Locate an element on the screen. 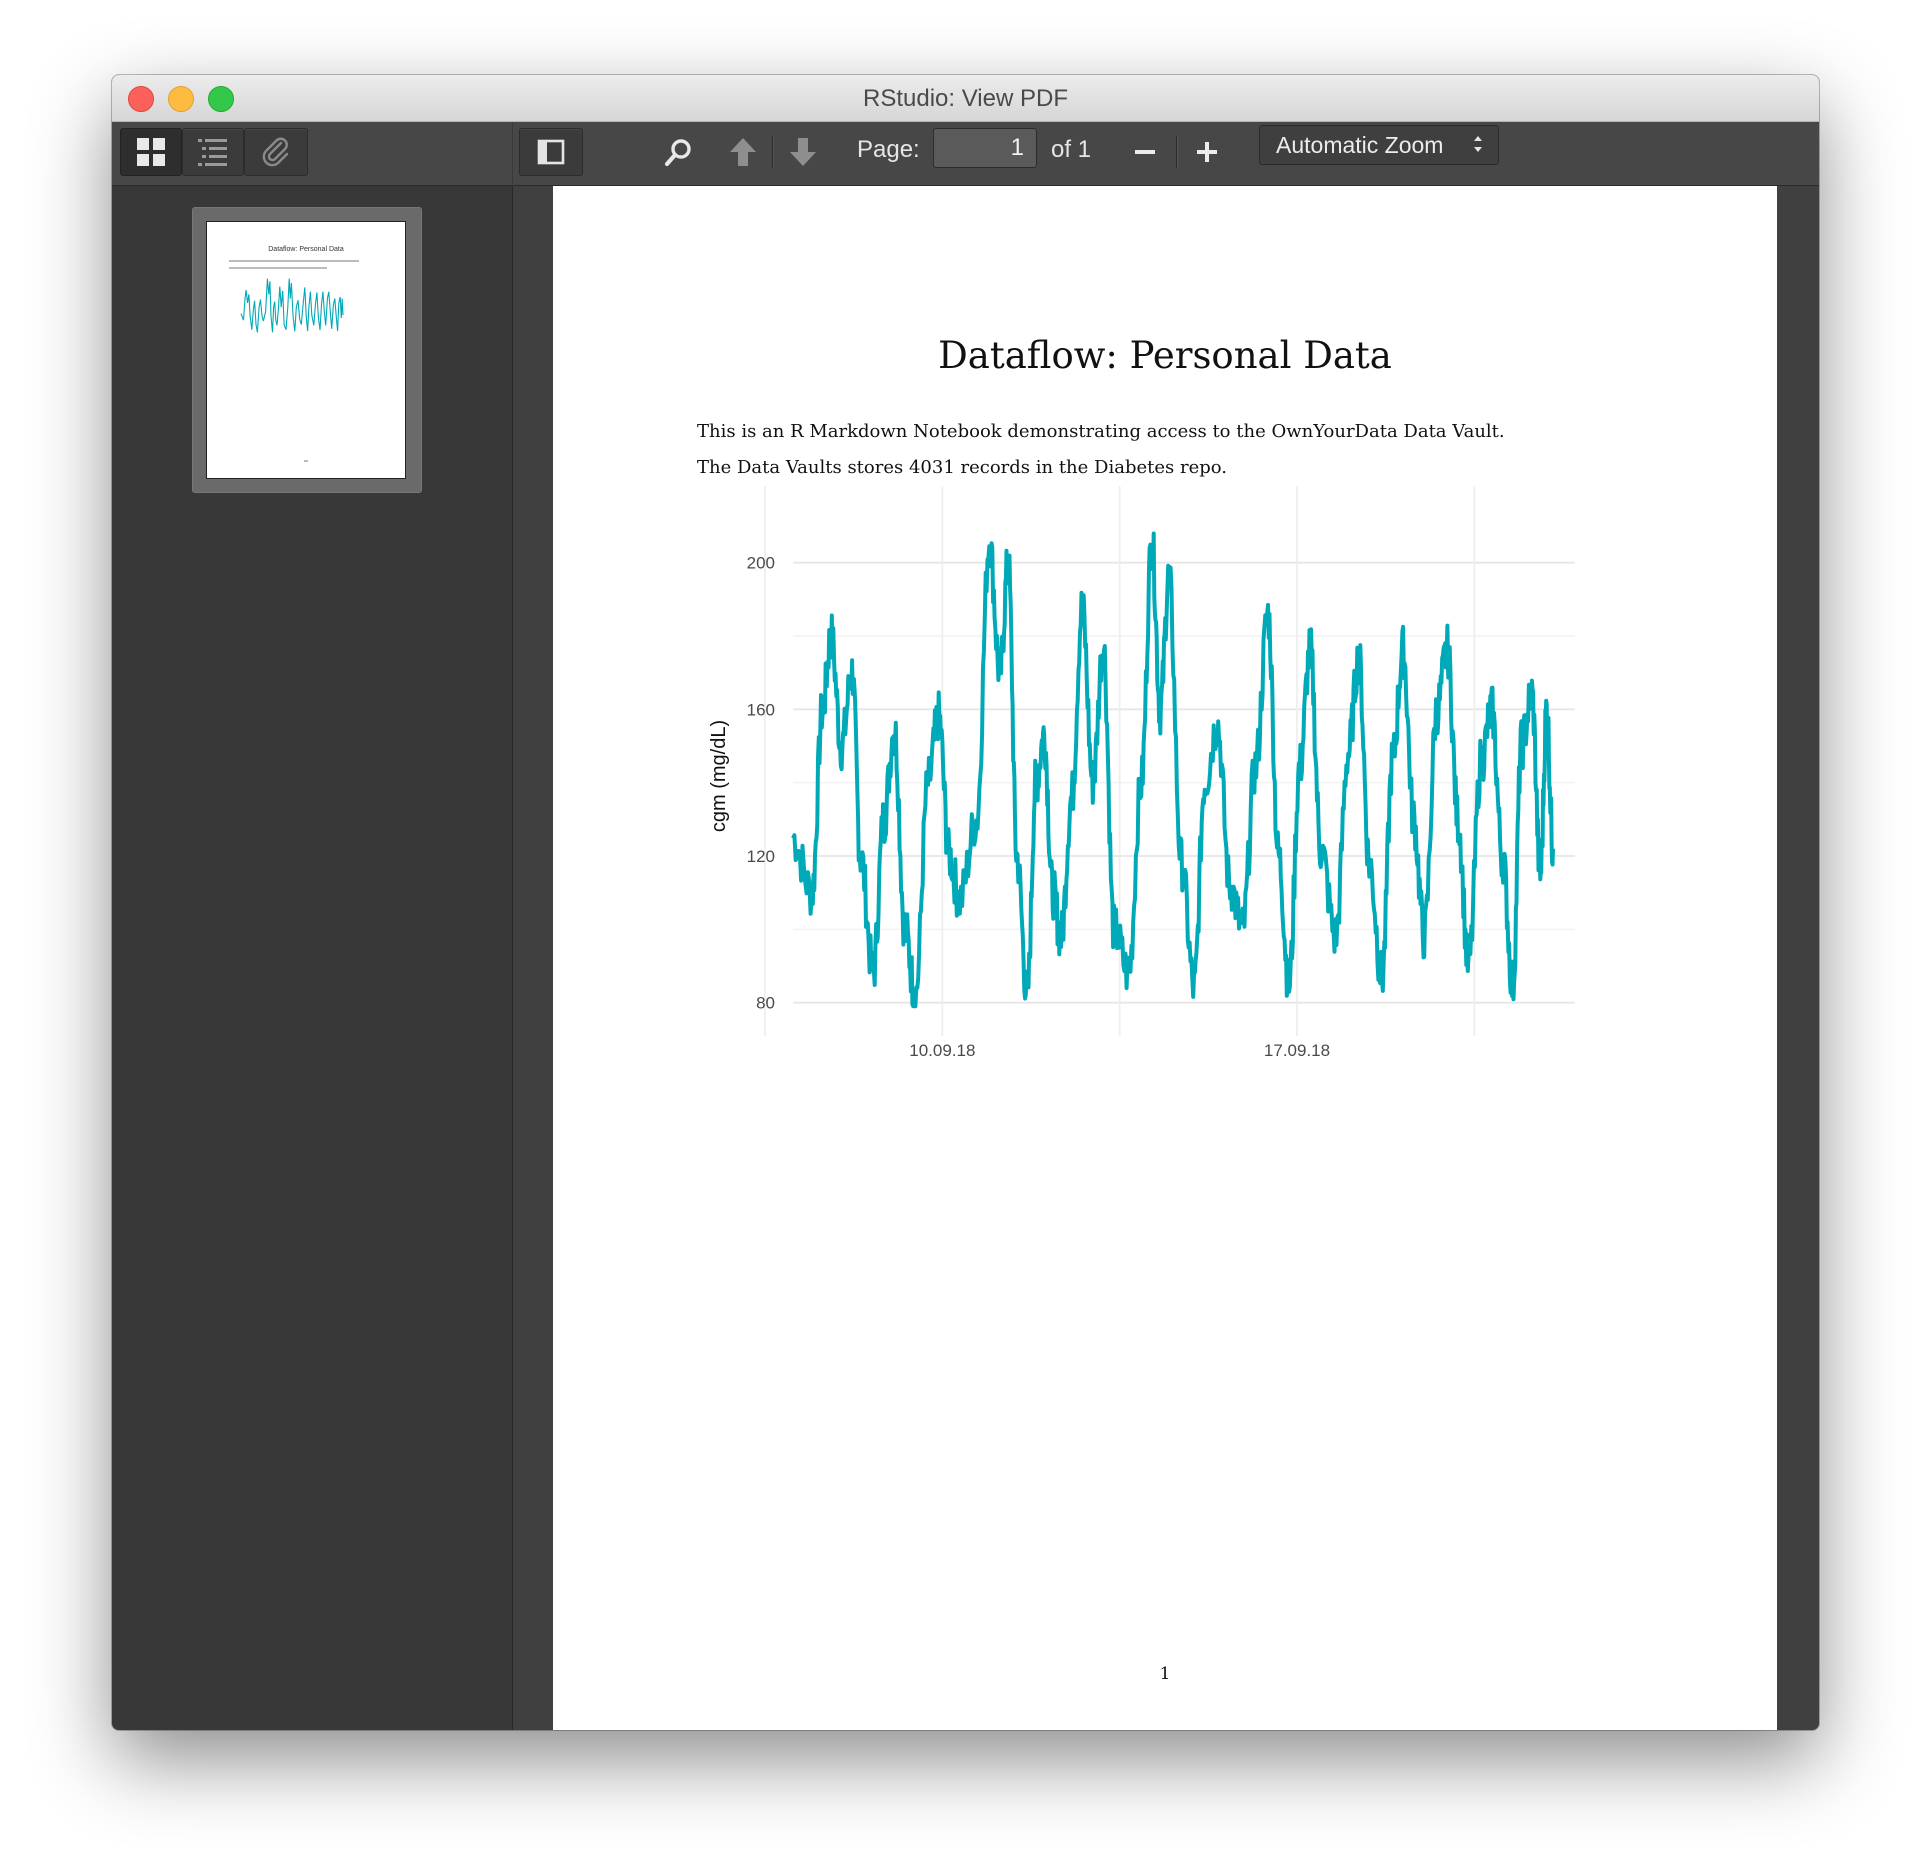 This screenshot has height=1872, width=1924. page-label: Page: is located at coordinates (888, 149).